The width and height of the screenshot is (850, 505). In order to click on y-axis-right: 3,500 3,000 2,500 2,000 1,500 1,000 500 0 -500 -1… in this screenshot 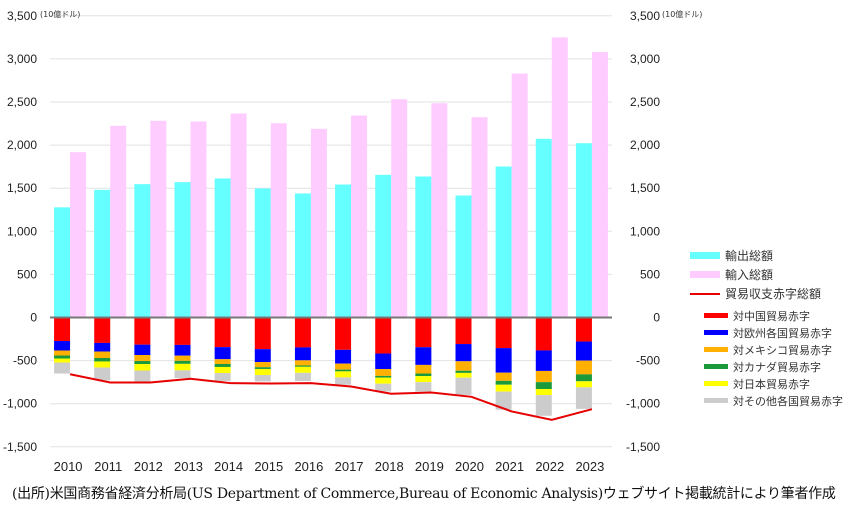, I will do `click(643, 231)`.